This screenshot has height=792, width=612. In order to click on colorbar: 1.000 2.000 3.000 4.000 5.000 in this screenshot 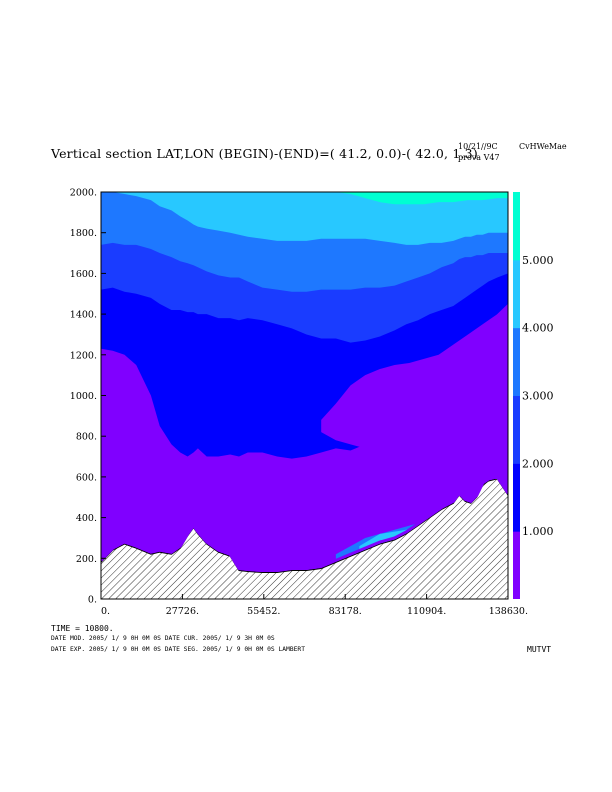, I will do `click(533, 395)`.